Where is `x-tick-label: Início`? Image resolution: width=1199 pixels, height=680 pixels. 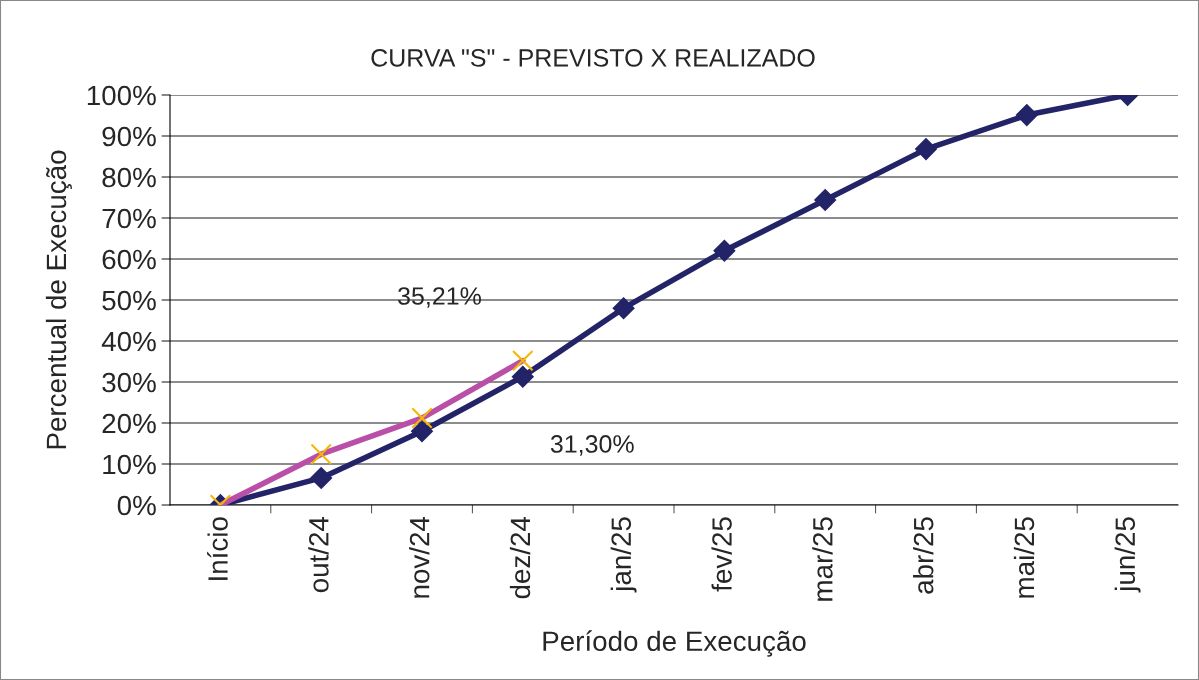 x-tick-label: Início is located at coordinates (217, 548).